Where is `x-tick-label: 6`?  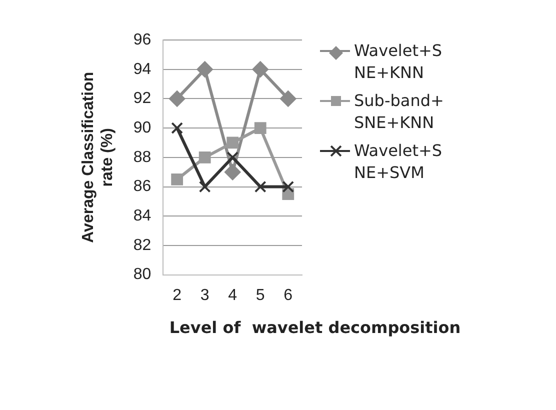
x-tick-label: 6 is located at coordinates (288, 295).